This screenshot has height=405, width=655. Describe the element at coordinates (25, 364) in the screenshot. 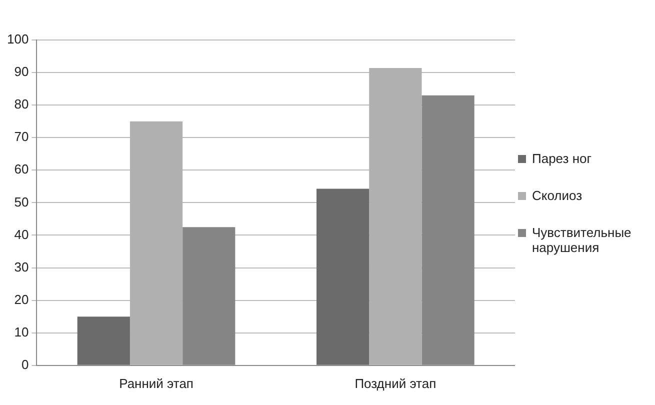

I see `y-tick-label: 0` at that location.